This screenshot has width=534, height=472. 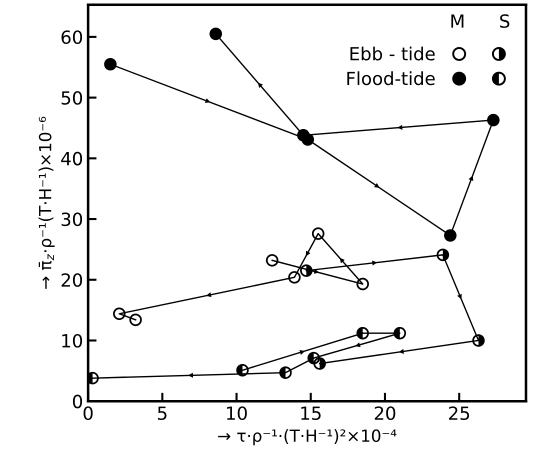 What do you see at coordinates (72, 37) in the screenshot?
I see `y-tick-label: 60` at bounding box center [72, 37].